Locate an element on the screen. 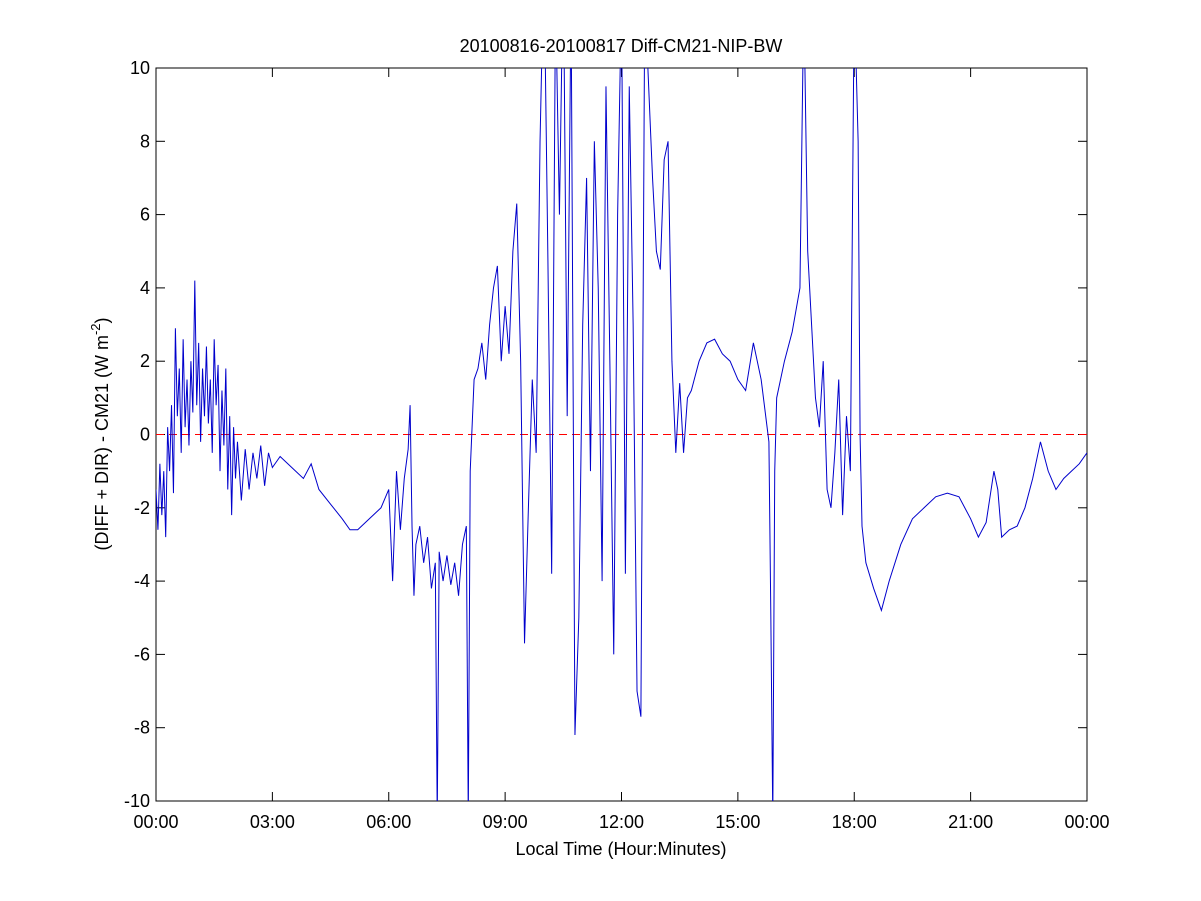 Image resolution: width=1201 pixels, height=901 pixels. x-tick-label: 21:00 is located at coordinates (970, 822).